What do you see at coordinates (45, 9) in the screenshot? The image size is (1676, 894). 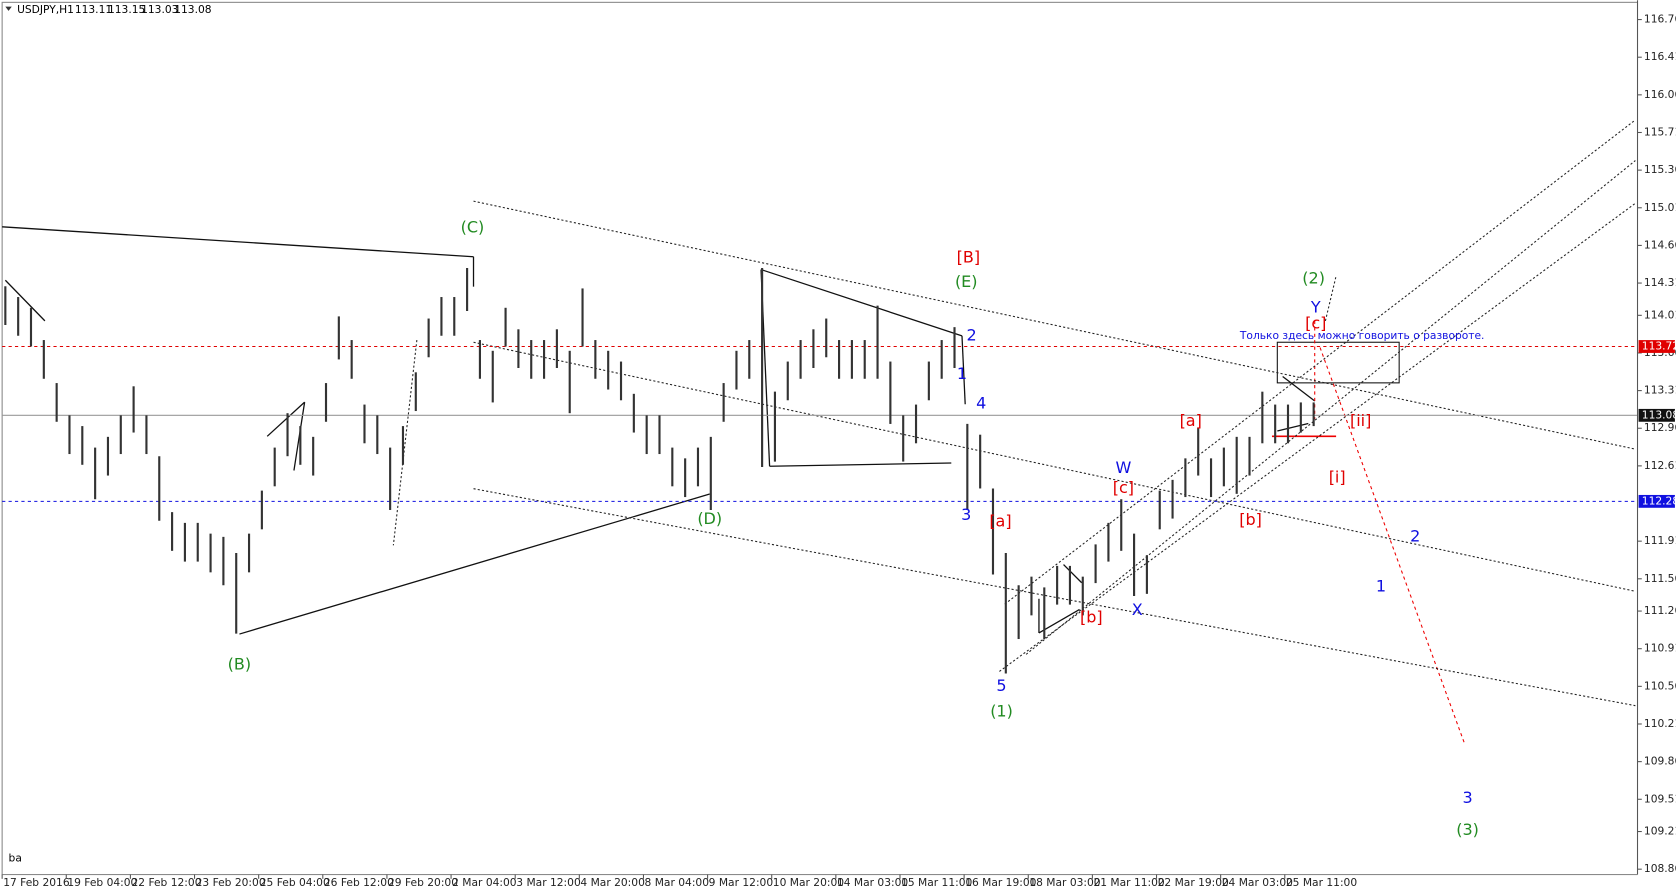 I see `symbol: USDJPY,H1` at bounding box center [45, 9].